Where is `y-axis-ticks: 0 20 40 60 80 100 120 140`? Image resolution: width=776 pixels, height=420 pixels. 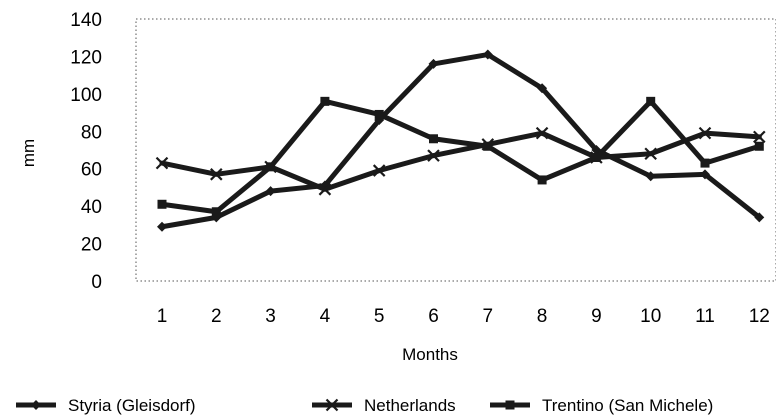
y-axis-ticks: 0 20 40 60 80 100 120 140 is located at coordinates (86, 151).